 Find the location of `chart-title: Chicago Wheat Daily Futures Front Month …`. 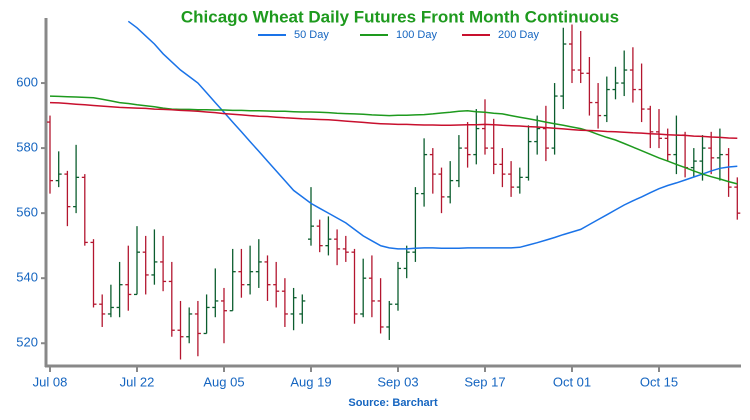

chart-title: Chicago Wheat Daily Futures Front Month … is located at coordinates (400, 16).